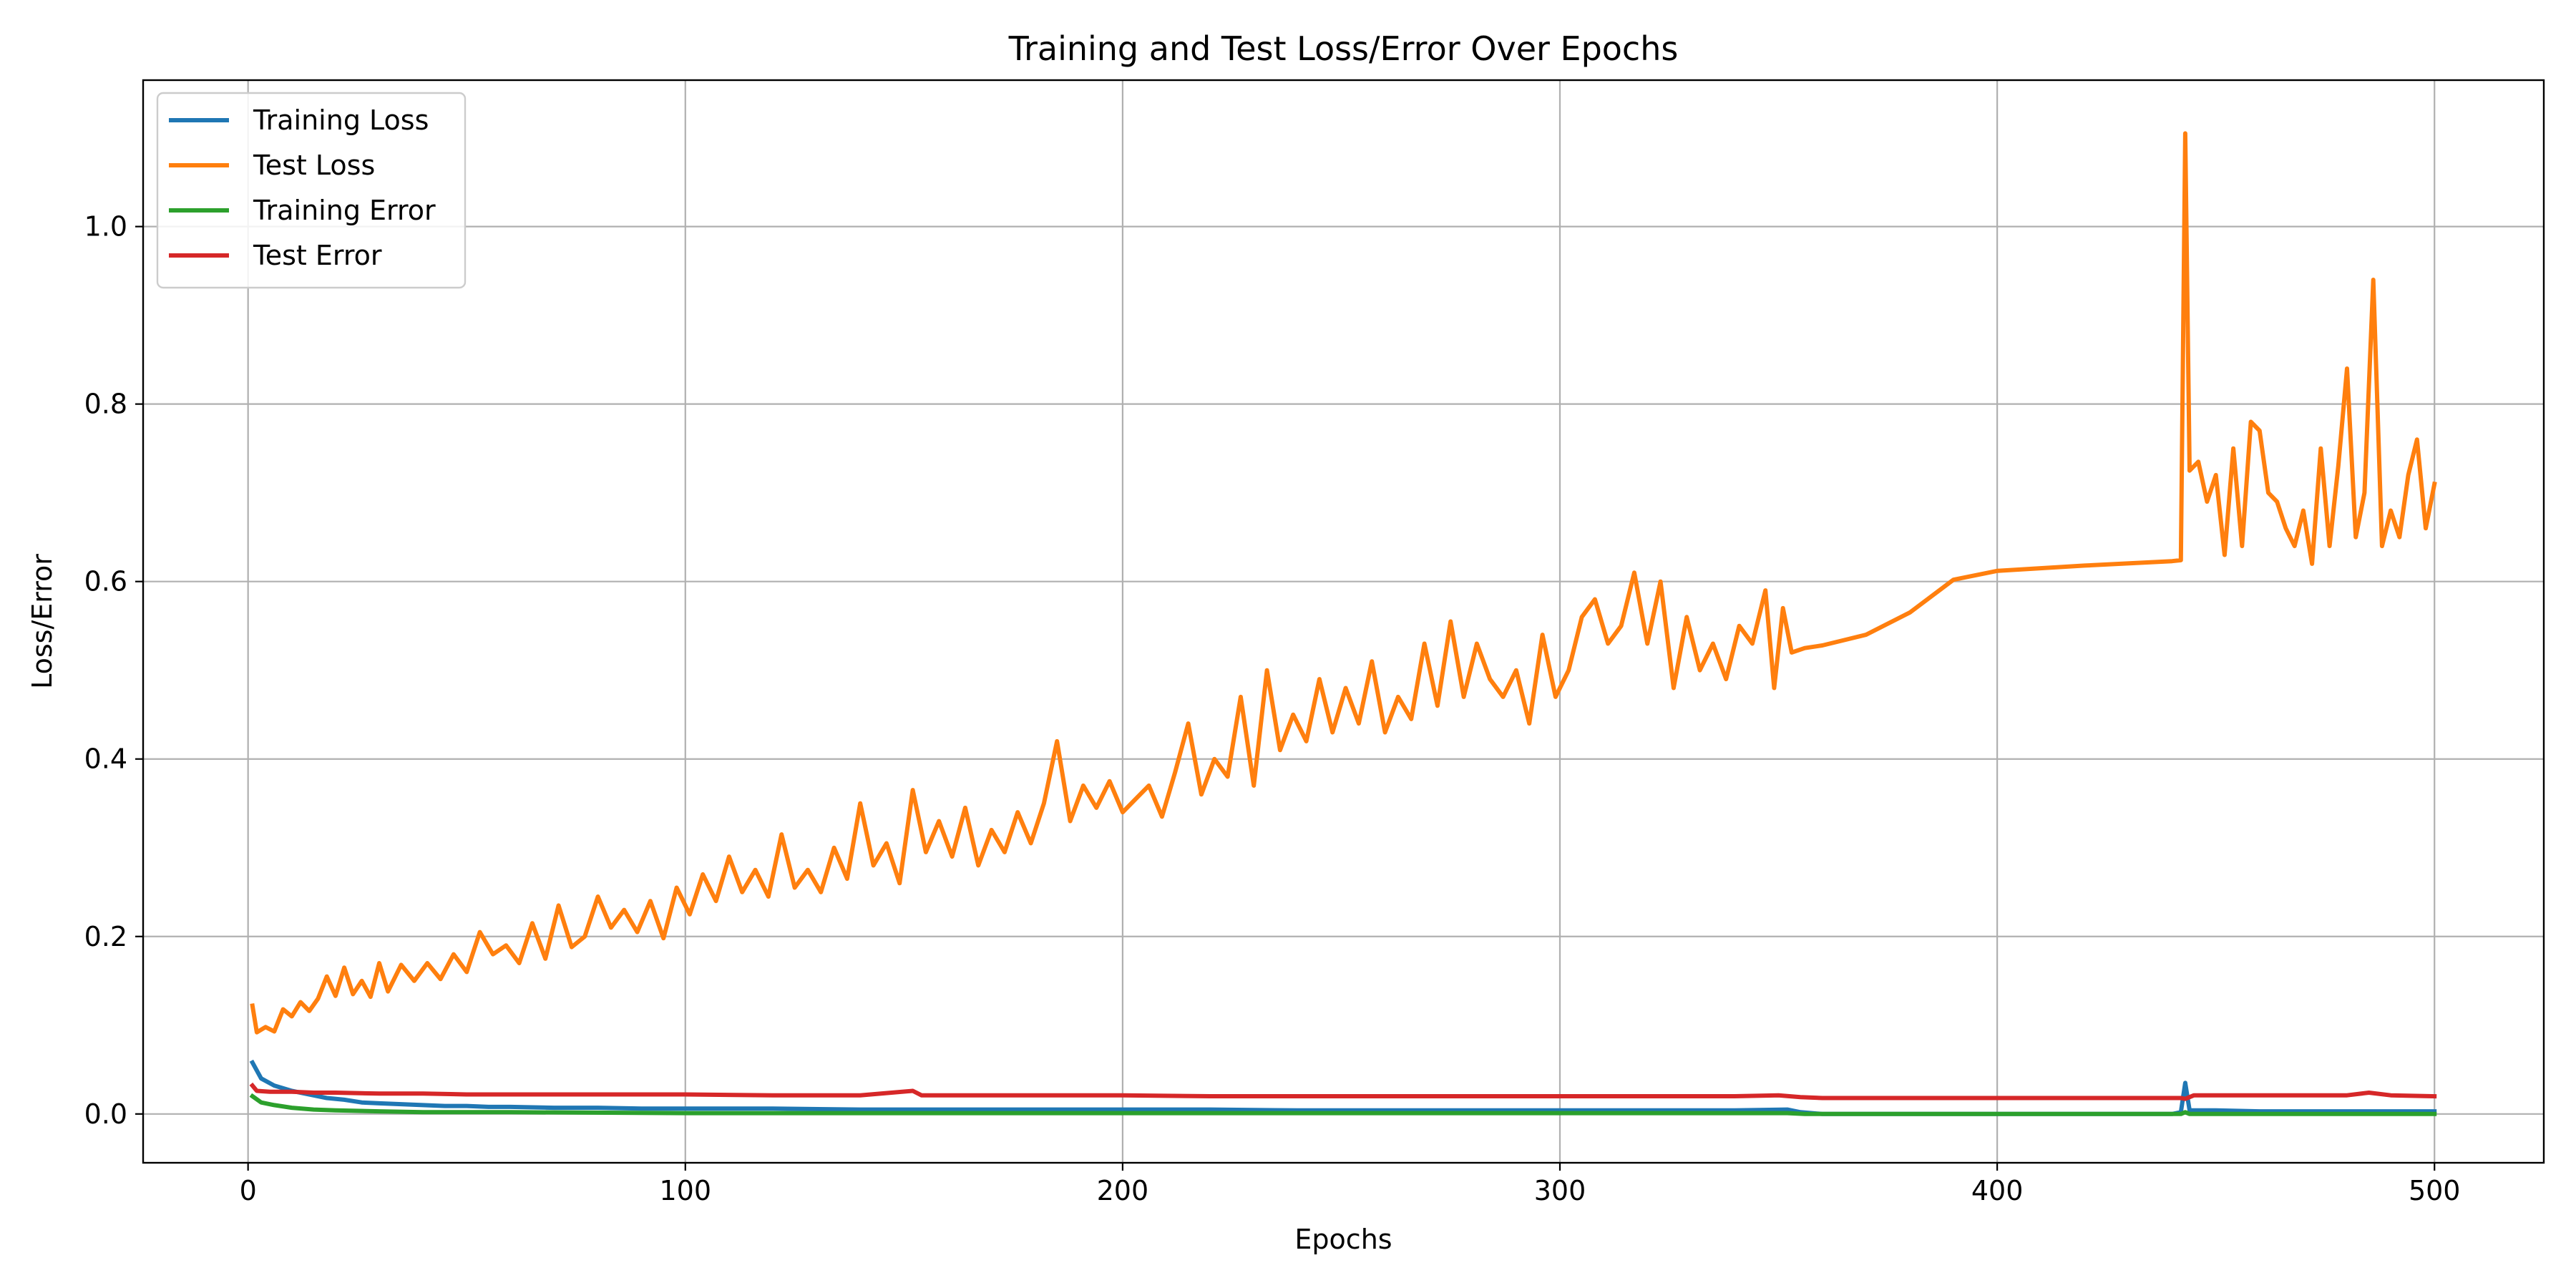  Describe the element at coordinates (105, 1114) in the screenshot. I see `y-tick-label: 0.0` at that location.